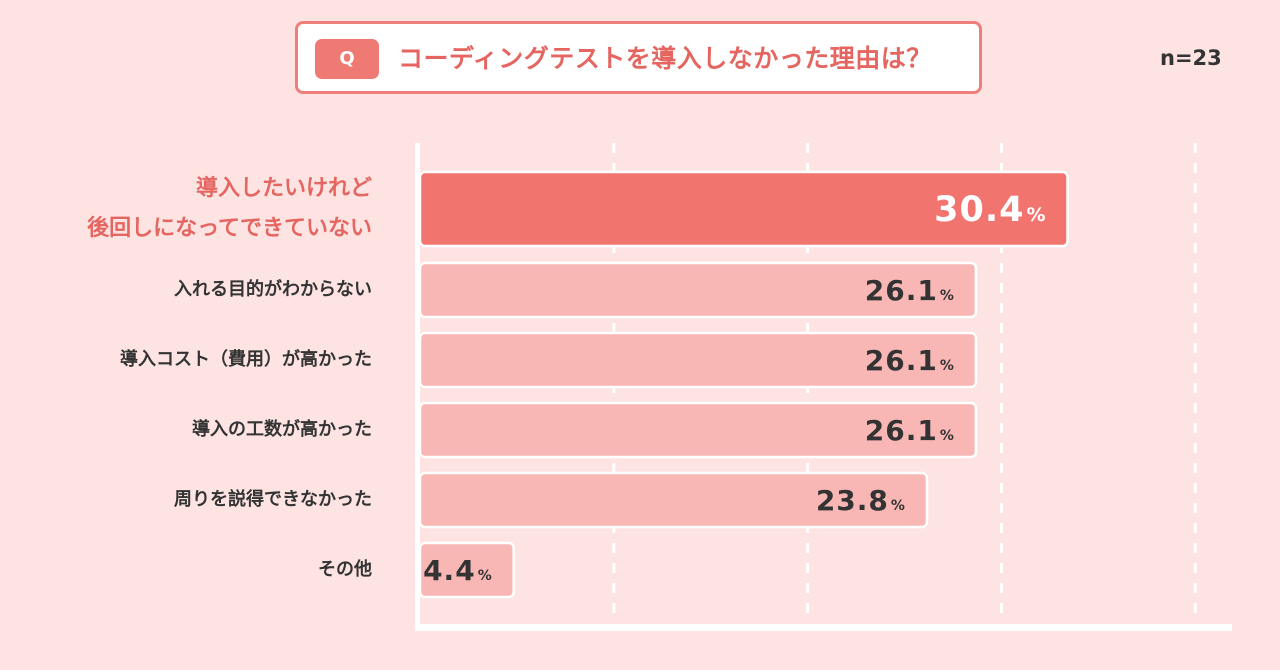 The height and width of the screenshot is (670, 1280). What do you see at coordinates (457, 570) in the screenshot?
I see `data-label: 4.4%` at bounding box center [457, 570].